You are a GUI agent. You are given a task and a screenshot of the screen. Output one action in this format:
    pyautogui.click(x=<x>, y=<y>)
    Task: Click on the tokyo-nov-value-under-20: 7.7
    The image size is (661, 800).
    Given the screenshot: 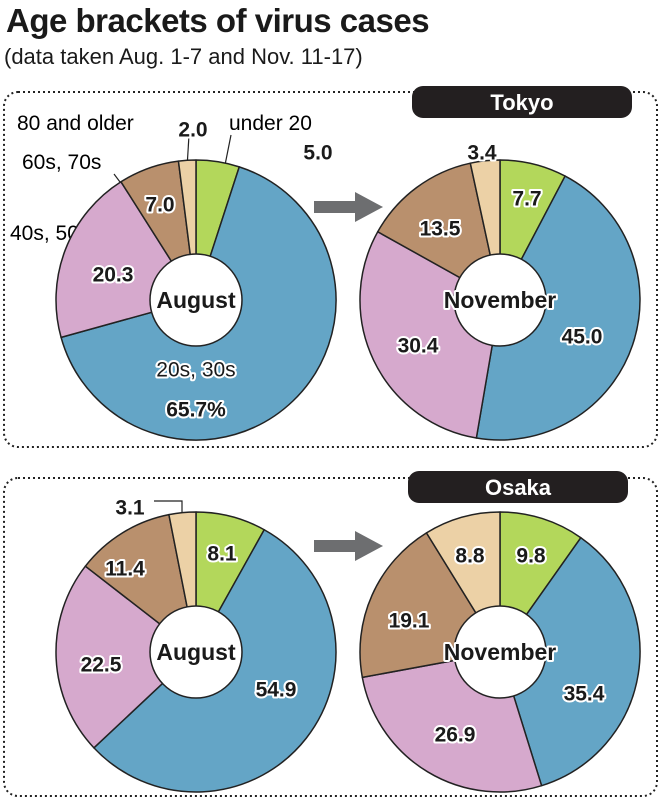 What is the action you would take?
    pyautogui.click(x=526, y=199)
    